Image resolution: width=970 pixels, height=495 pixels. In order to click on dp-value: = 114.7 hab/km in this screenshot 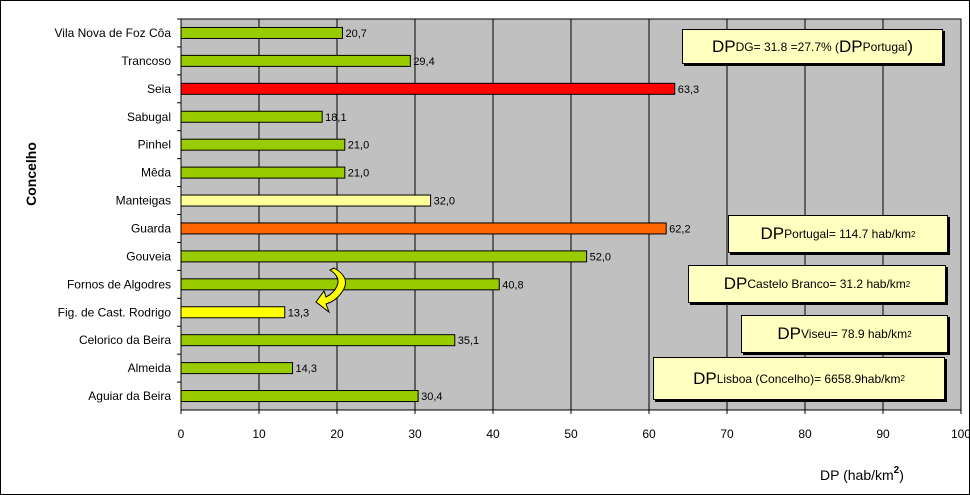, I will do `click(870, 234)`.